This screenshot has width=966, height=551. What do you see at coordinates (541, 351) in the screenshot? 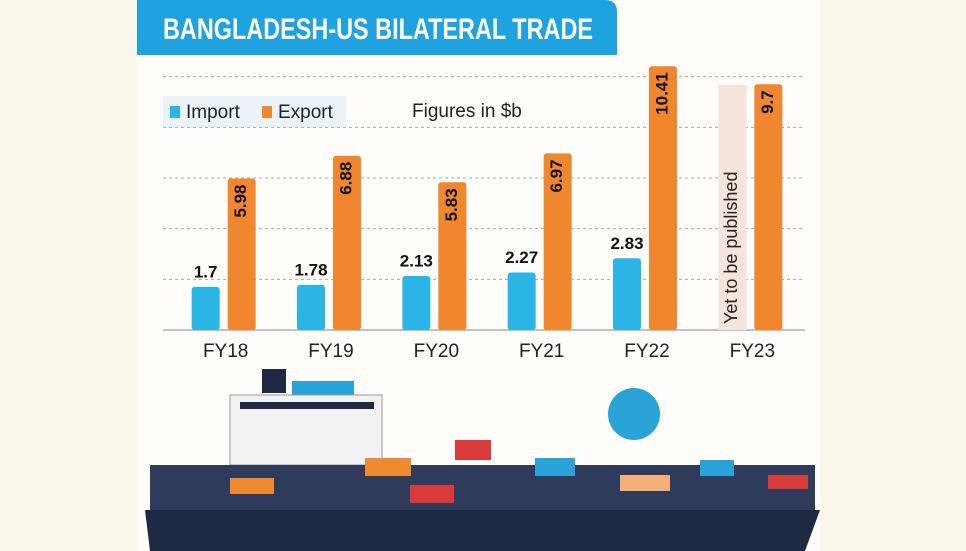
I see `x-tick-label: FY21` at bounding box center [541, 351].